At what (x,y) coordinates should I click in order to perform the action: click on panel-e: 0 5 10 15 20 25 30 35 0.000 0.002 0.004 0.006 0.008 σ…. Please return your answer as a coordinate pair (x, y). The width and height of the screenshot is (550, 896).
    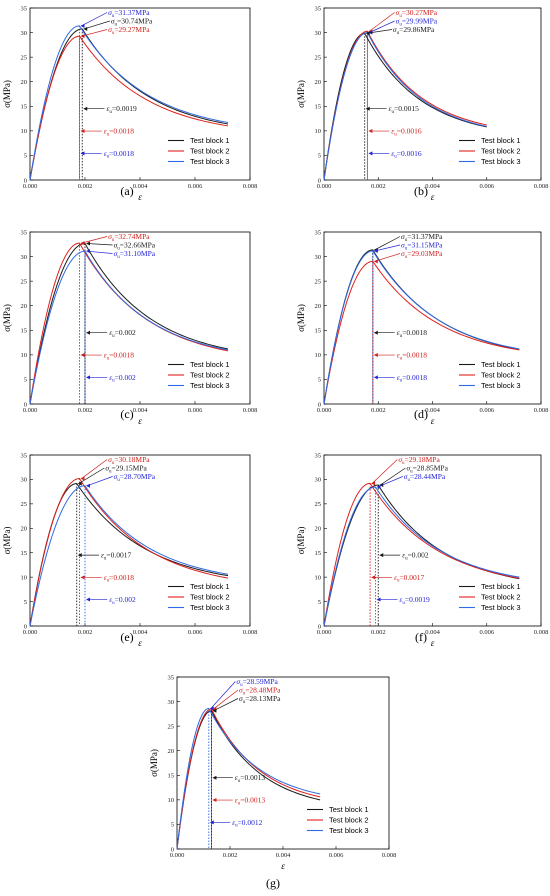
    Looking at the image, I should click on (129, 550).